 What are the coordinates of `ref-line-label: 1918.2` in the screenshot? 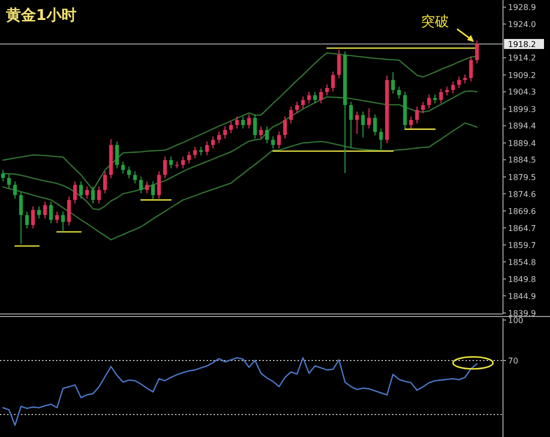 It's located at (522, 44).